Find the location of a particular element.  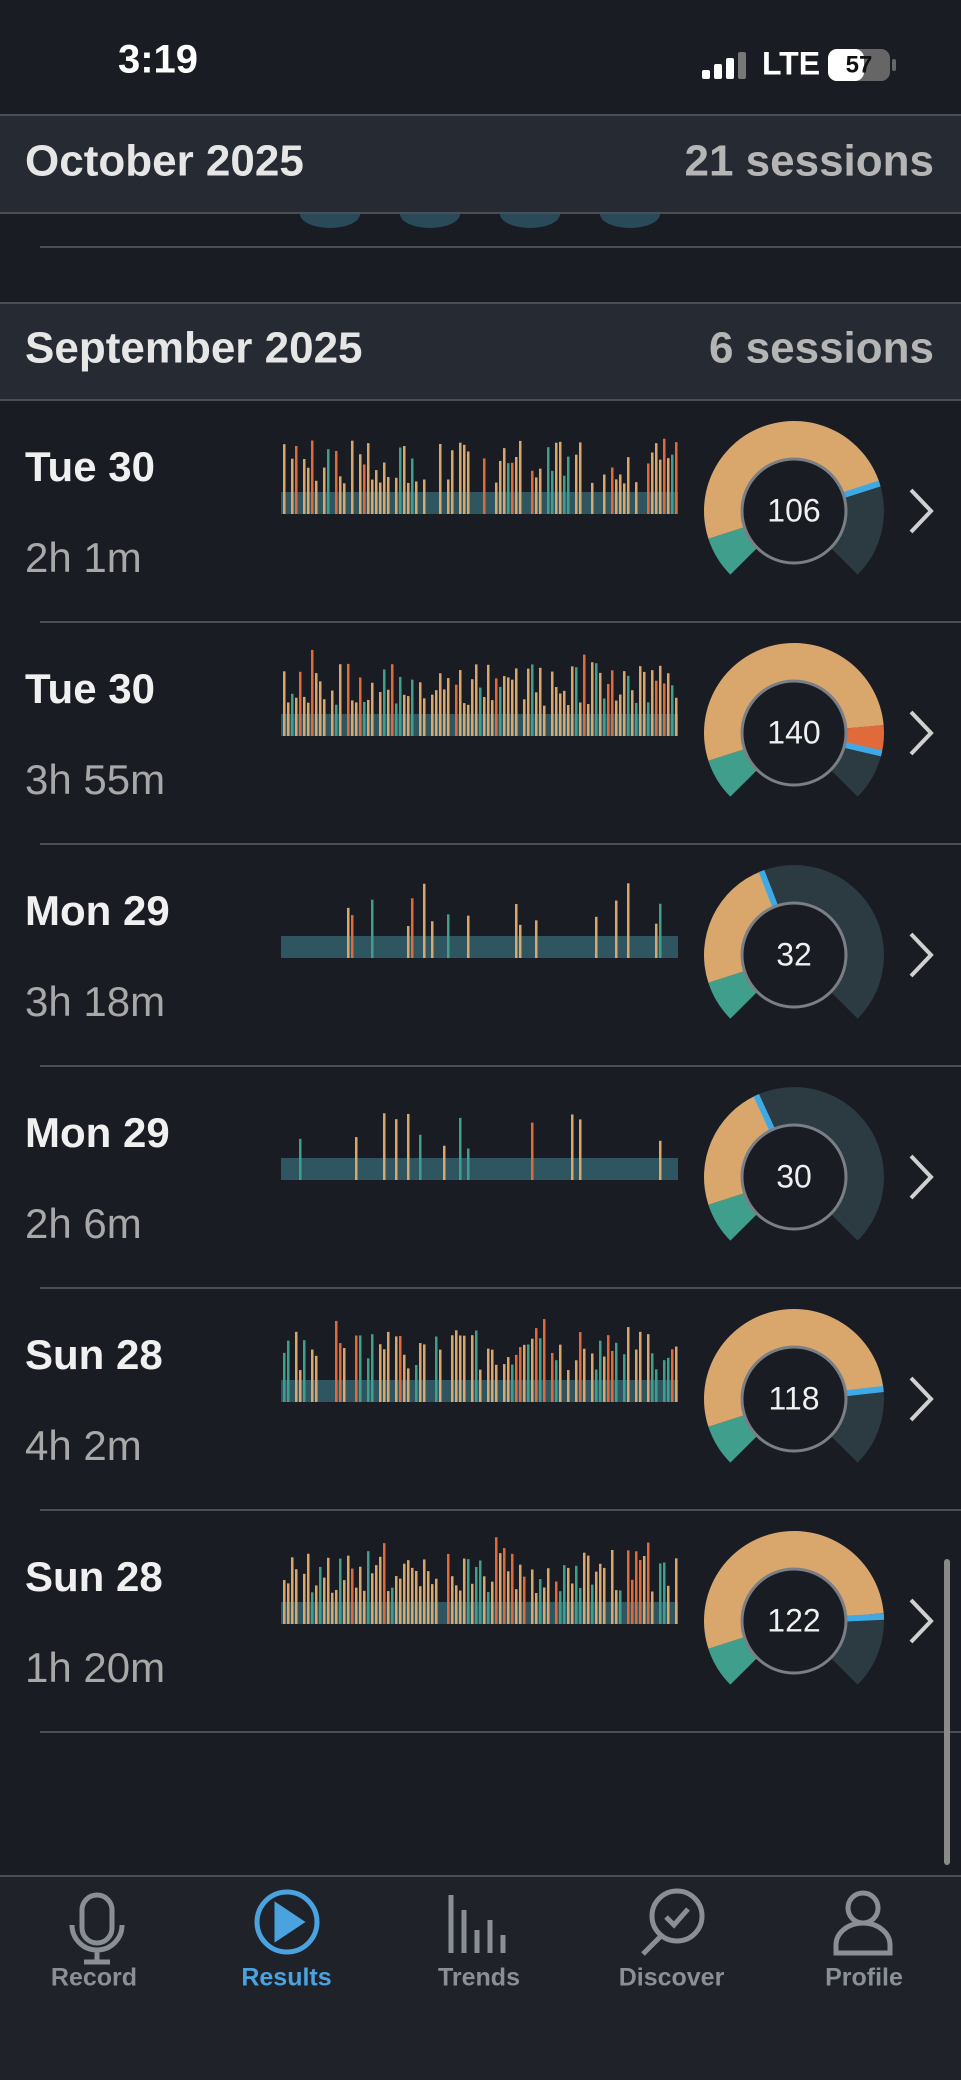

month-count: 6 sessions is located at coordinates (821, 348).